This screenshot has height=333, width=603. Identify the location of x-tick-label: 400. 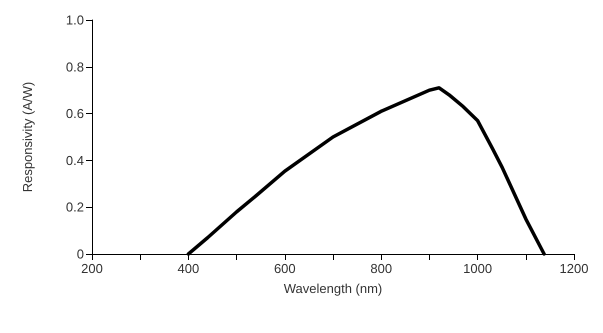
(189, 268).